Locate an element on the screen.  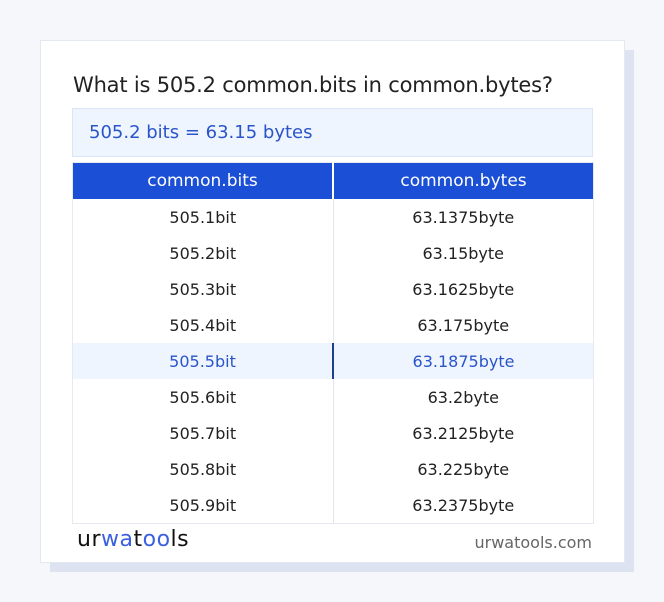
bytes-cell: 63.1375byte is located at coordinates (463, 217).